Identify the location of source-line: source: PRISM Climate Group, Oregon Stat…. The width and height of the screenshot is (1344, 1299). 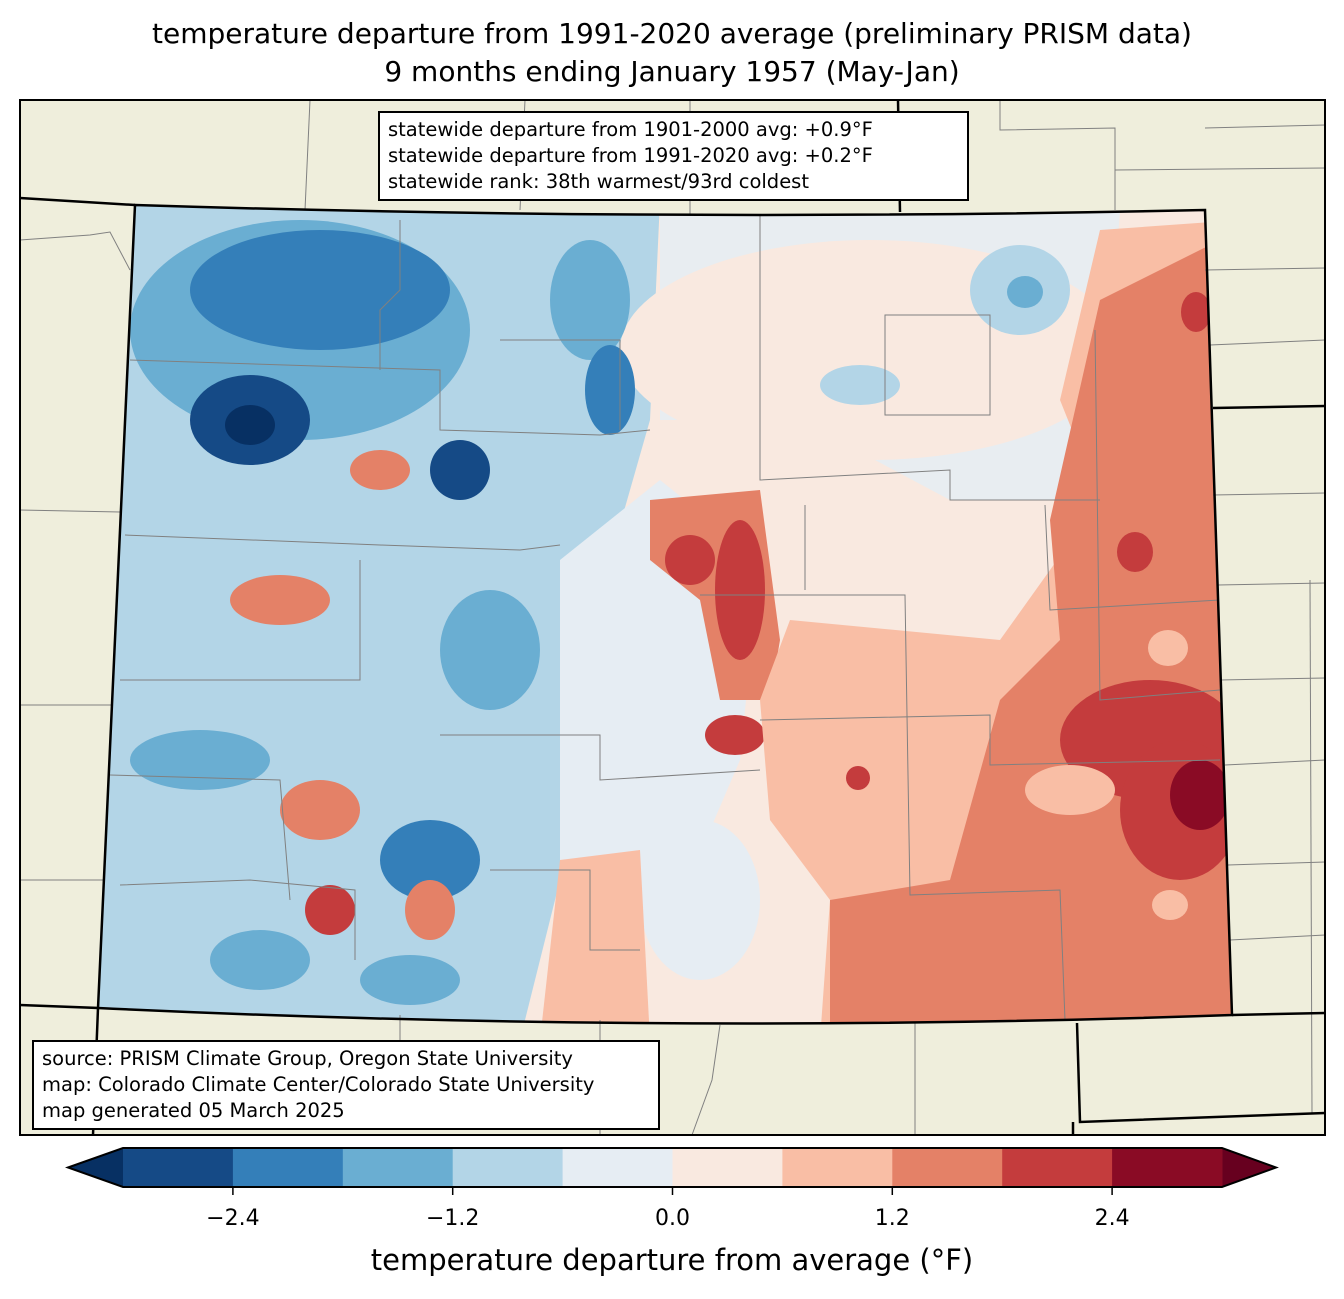
(307, 1058).